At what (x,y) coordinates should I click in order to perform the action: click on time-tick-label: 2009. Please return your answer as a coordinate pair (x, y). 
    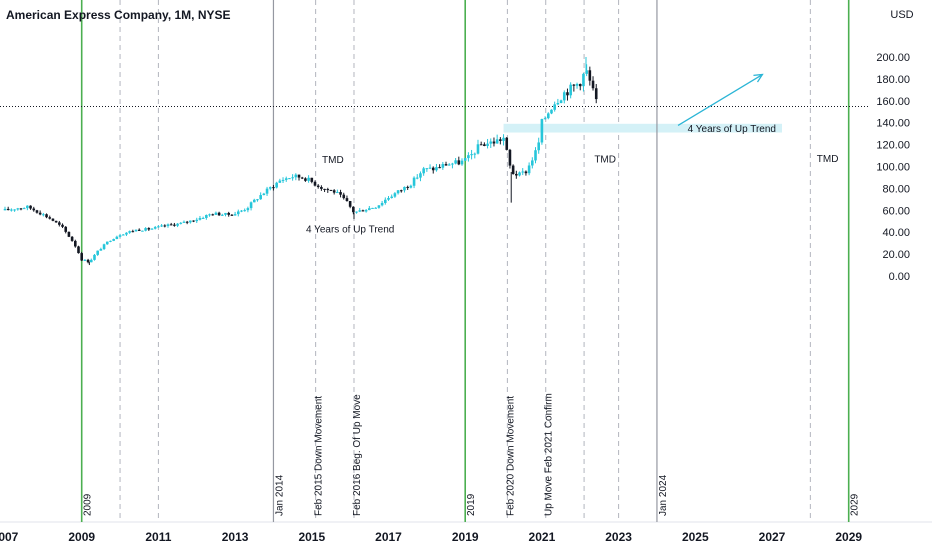
    Looking at the image, I should click on (81, 537).